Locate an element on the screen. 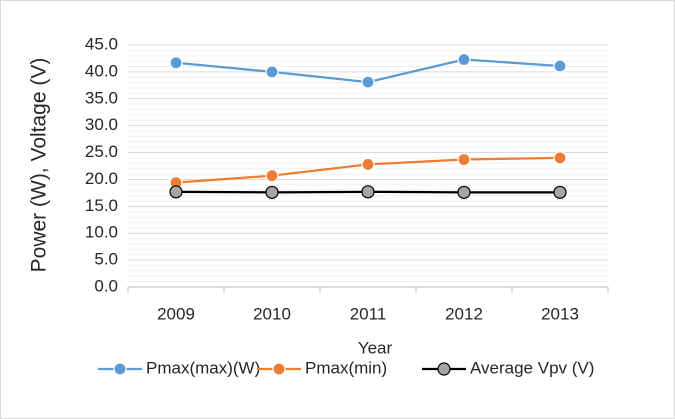  x-tick-label: 2009 is located at coordinates (176, 313).